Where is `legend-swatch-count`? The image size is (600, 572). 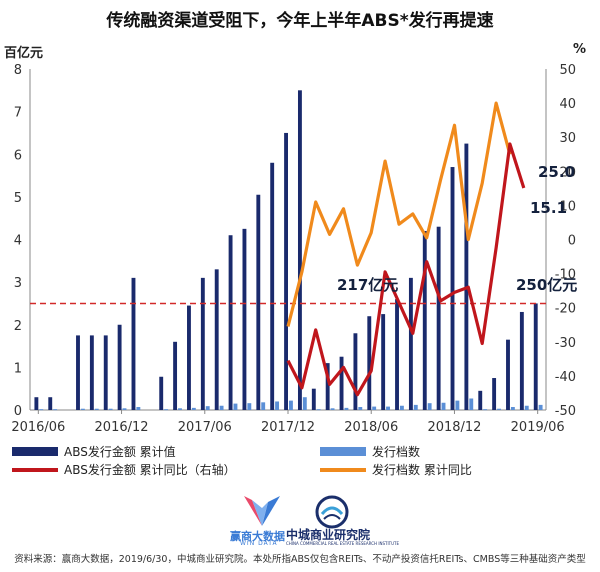
legend-swatch-count is located at coordinates (343, 451).